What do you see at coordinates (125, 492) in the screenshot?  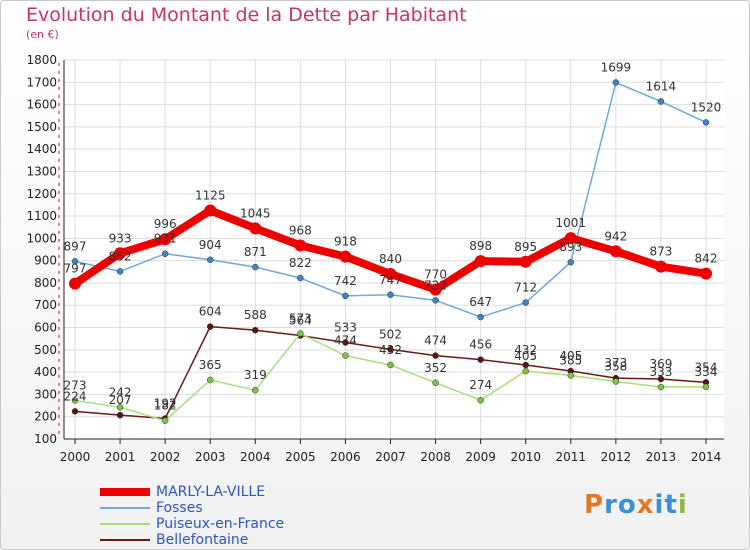 I see `legend-swatch-marly` at bounding box center [125, 492].